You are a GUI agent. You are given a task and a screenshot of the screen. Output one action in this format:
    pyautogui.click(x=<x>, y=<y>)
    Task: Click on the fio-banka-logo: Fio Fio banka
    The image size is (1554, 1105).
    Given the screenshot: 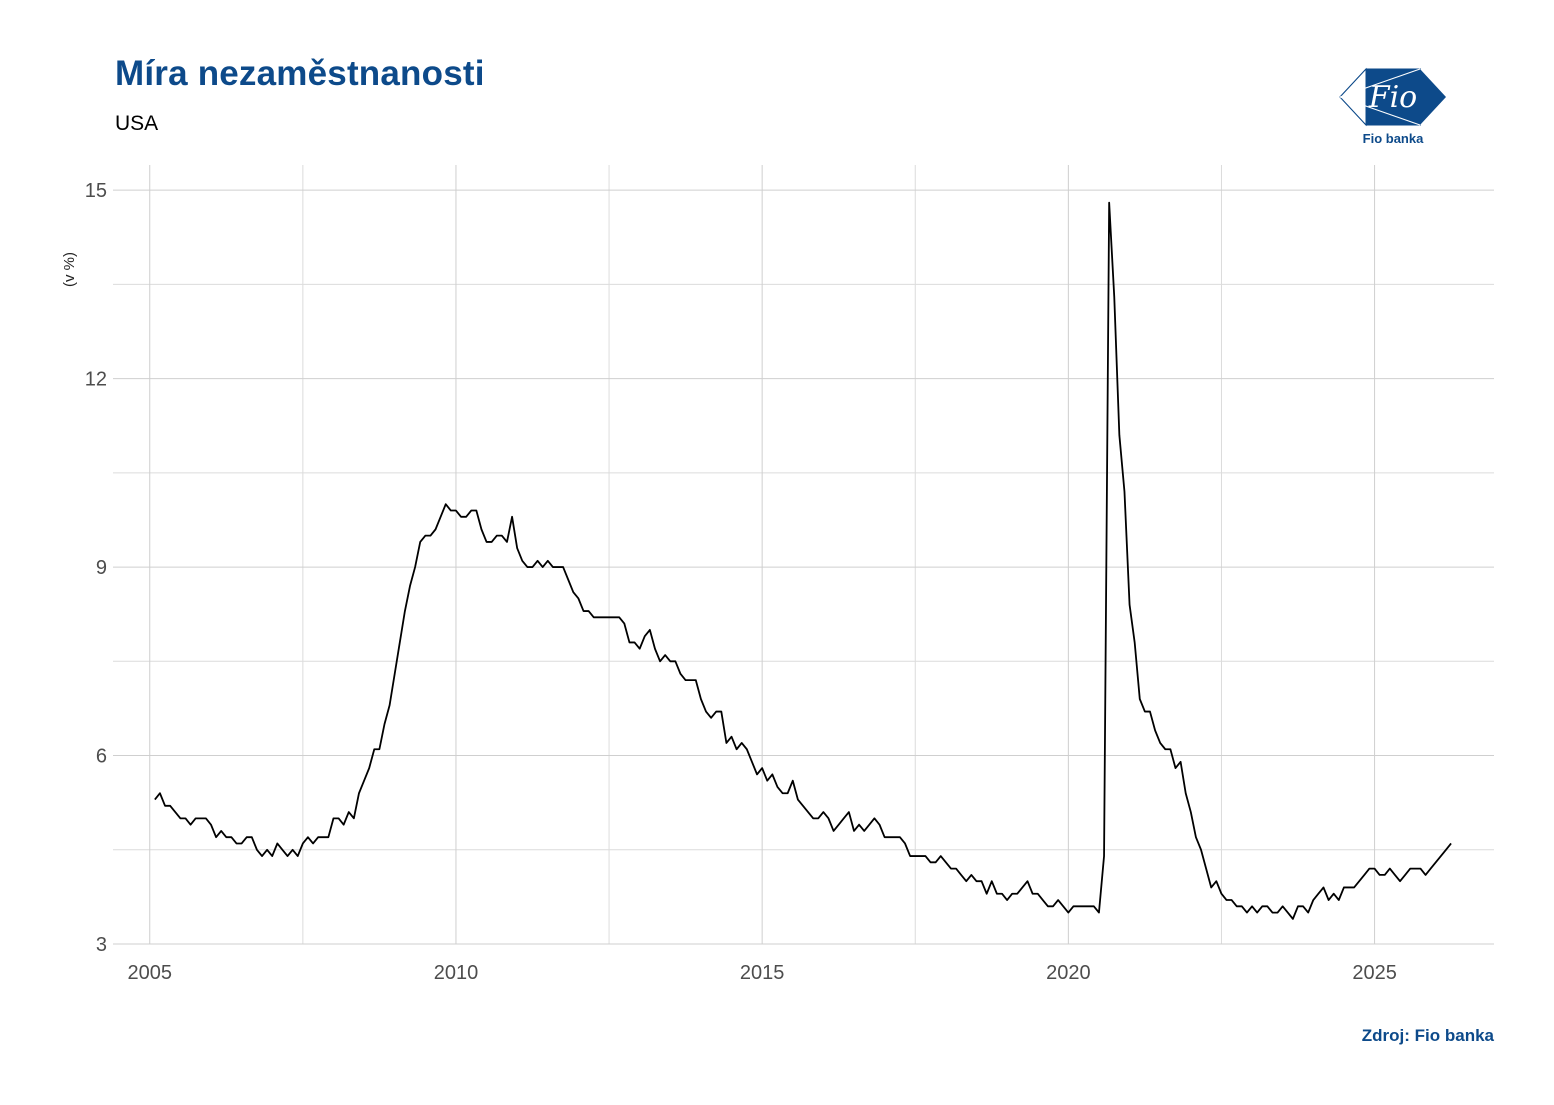 What is the action you would take?
    pyautogui.click(x=1393, y=106)
    